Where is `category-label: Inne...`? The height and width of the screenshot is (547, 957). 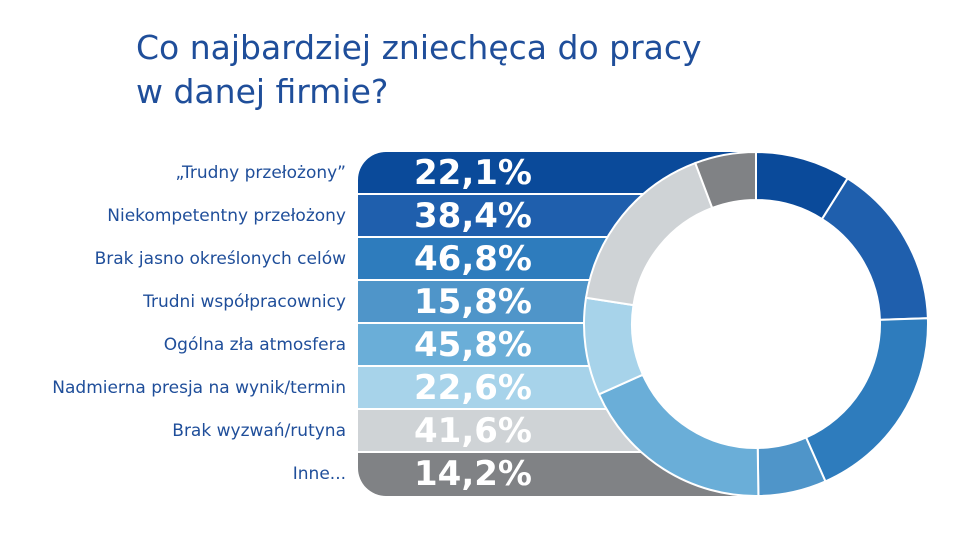
category-label: Inne... is located at coordinates (319, 474).